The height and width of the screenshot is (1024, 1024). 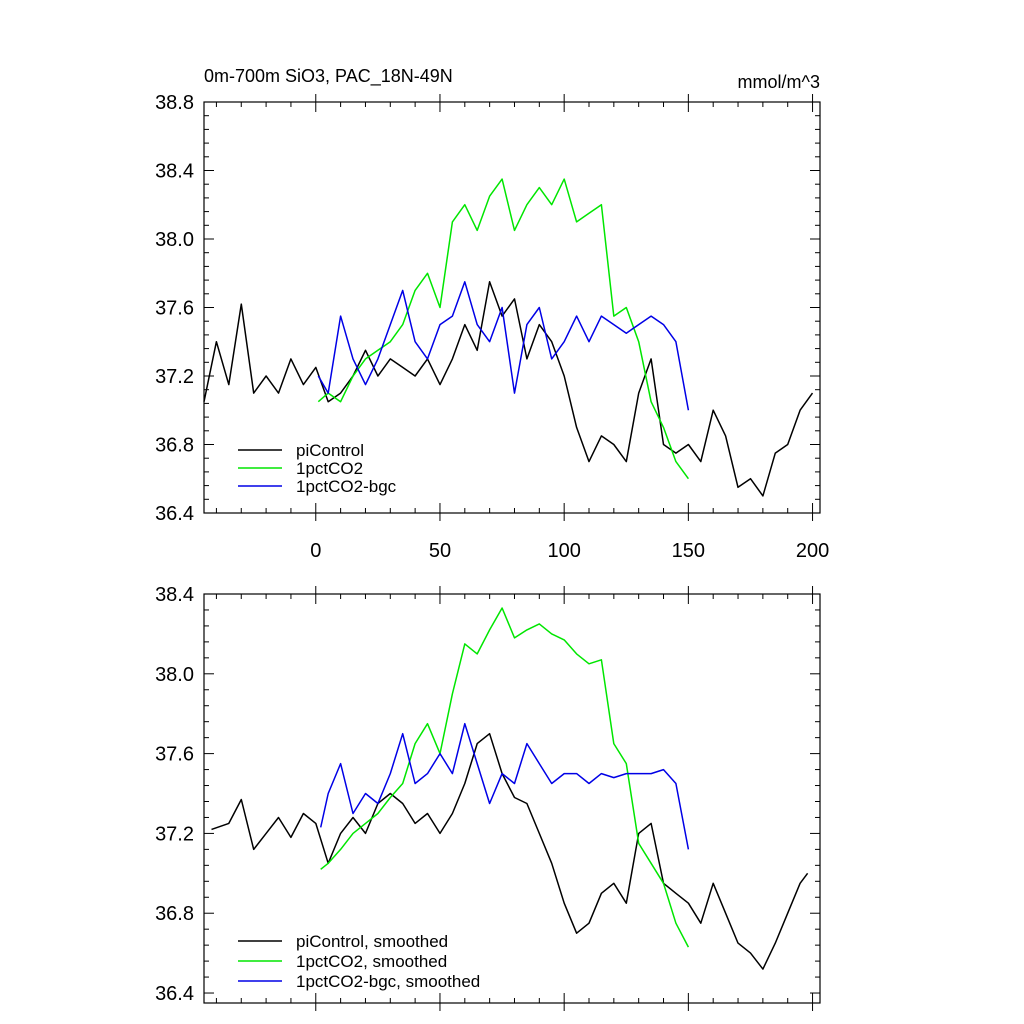 What do you see at coordinates (371, 961) in the screenshot?
I see `legend-label: 1pctCO2, smoothed` at bounding box center [371, 961].